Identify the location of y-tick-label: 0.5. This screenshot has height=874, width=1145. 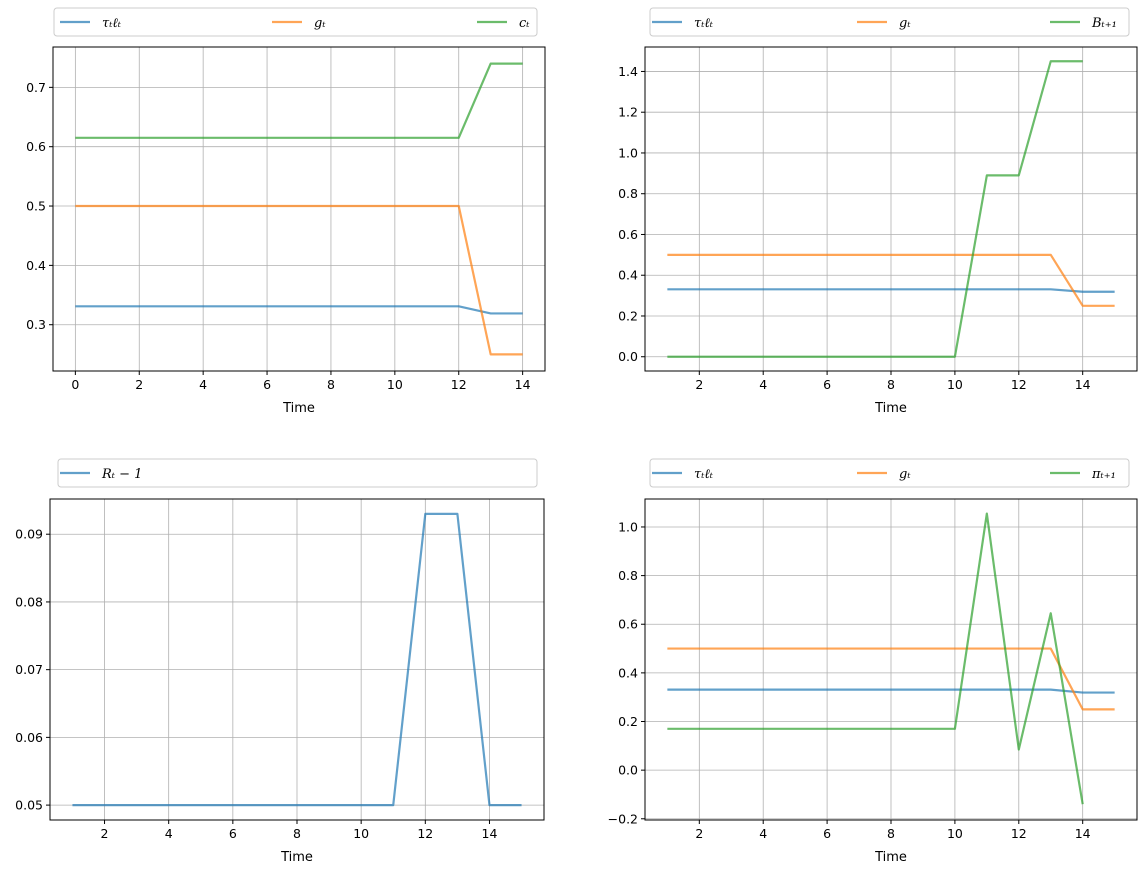
(36, 206).